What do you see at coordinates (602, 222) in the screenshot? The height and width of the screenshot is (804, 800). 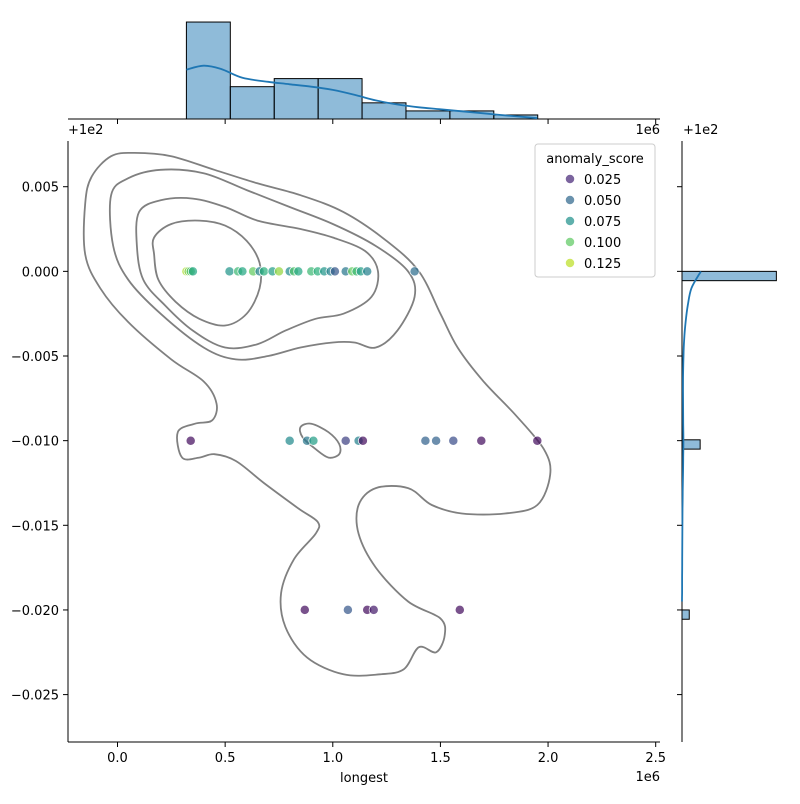 I see `legend-entry-label: 0.075` at bounding box center [602, 222].